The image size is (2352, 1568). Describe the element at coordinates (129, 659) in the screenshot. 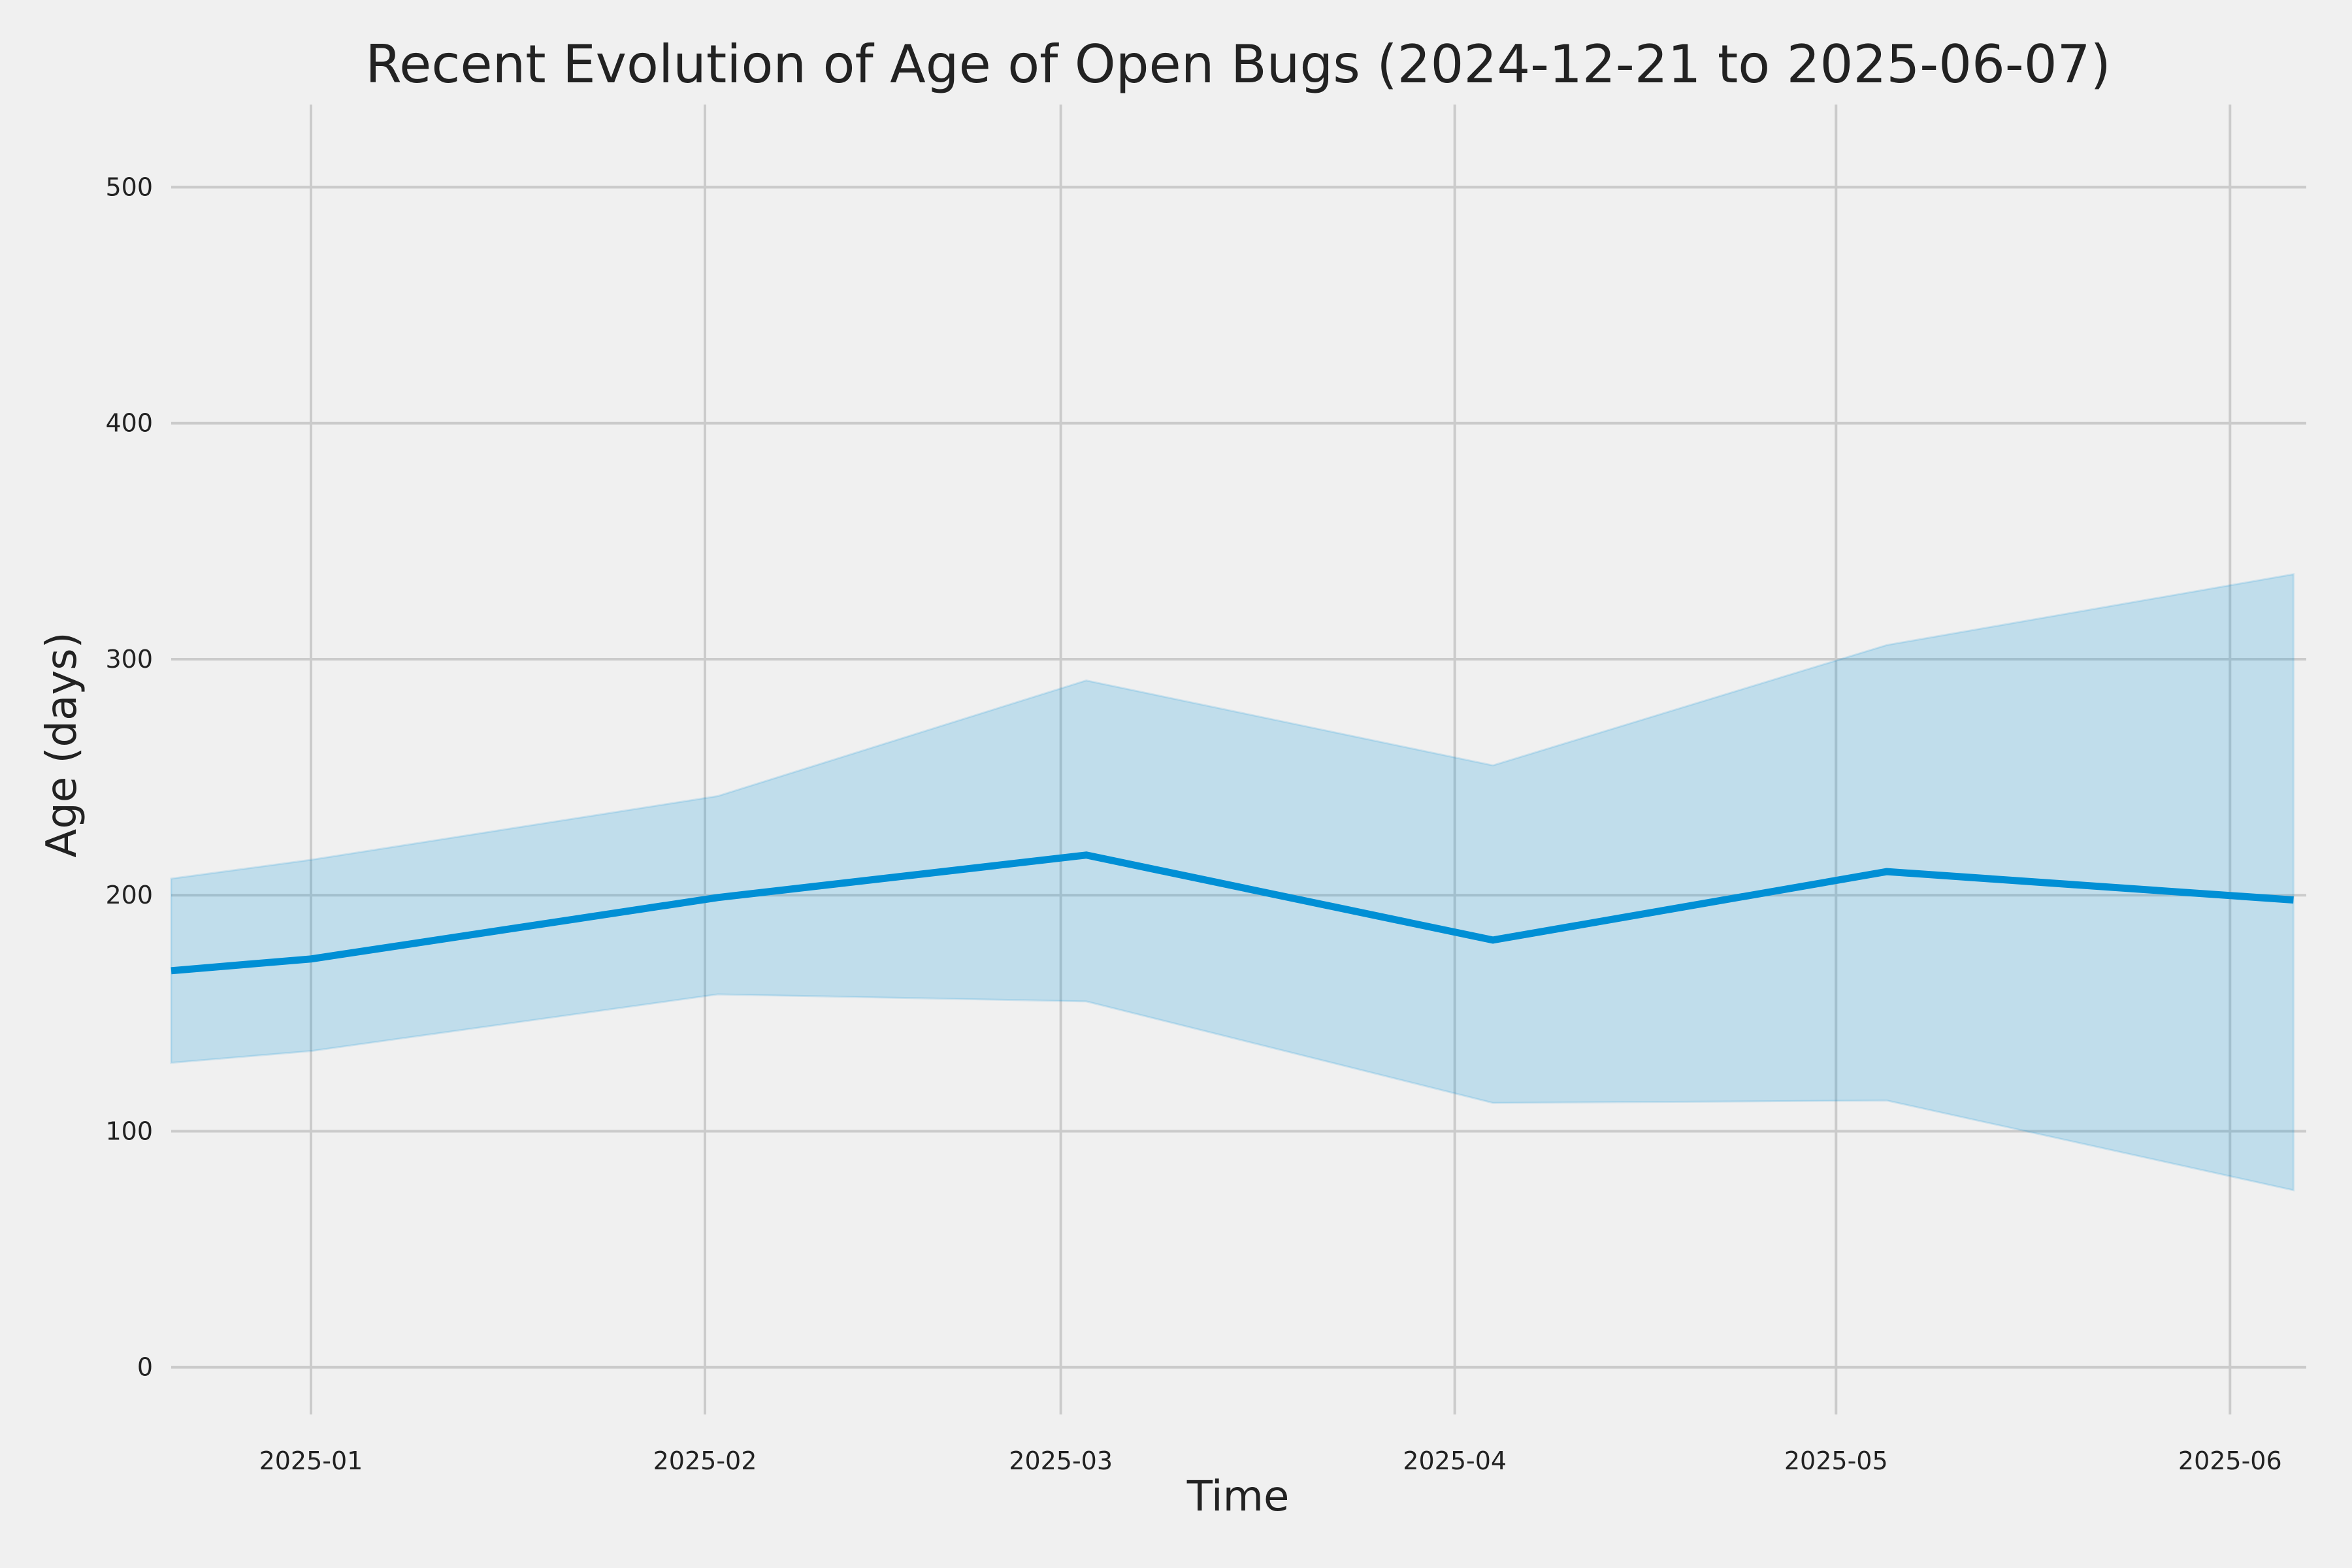

I see `y-tick-label: 300` at that location.